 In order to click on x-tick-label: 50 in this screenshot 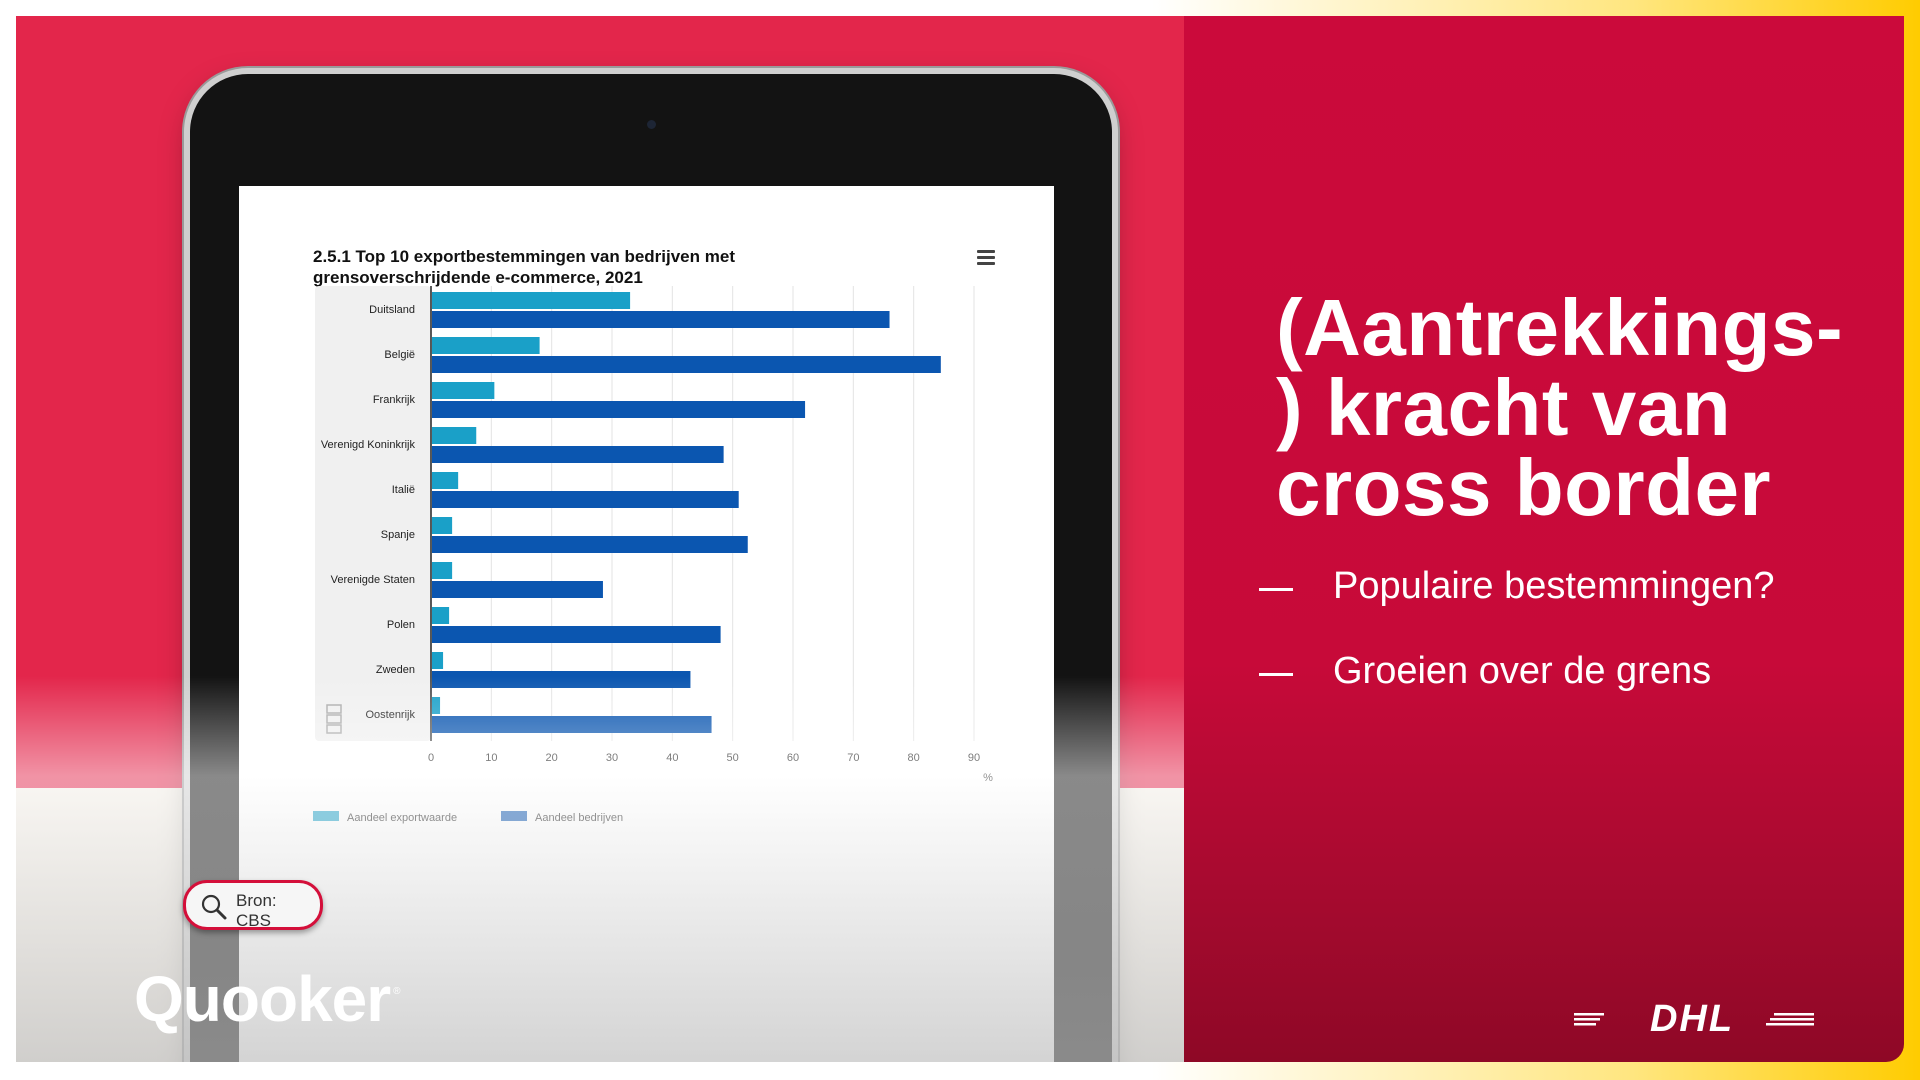, I will do `click(733, 758)`.